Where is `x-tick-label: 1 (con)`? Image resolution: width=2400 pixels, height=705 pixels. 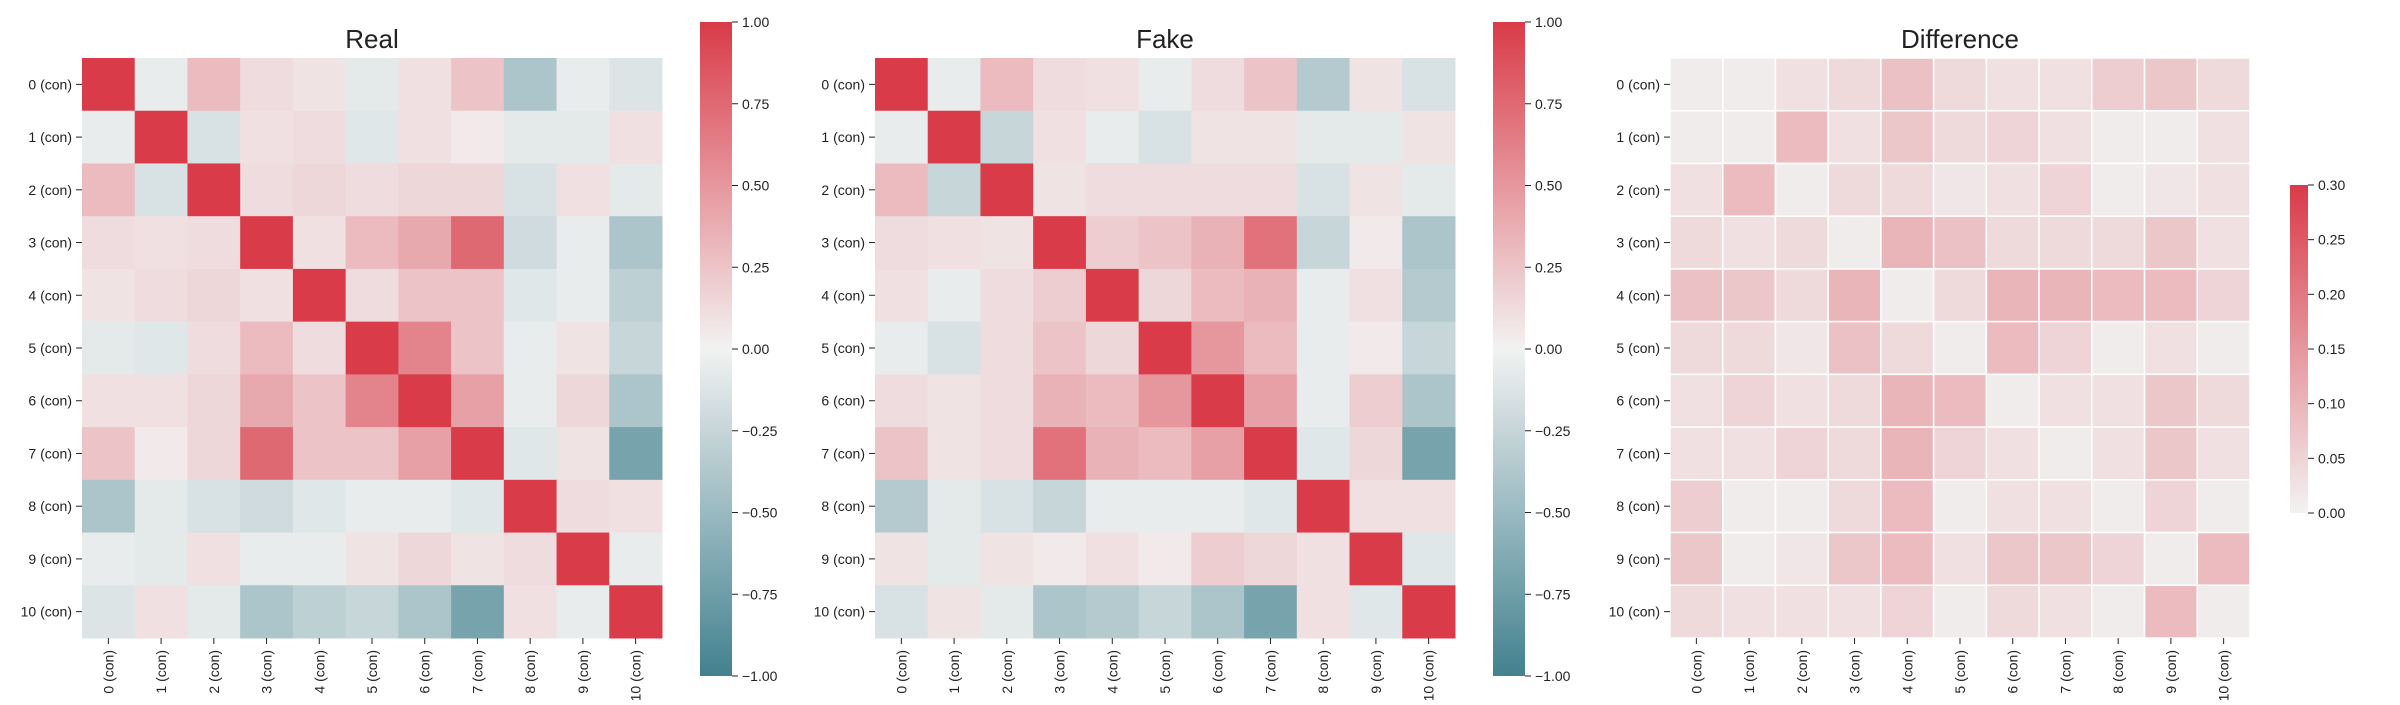
x-tick-label: 1 (con) is located at coordinates (1749, 672).